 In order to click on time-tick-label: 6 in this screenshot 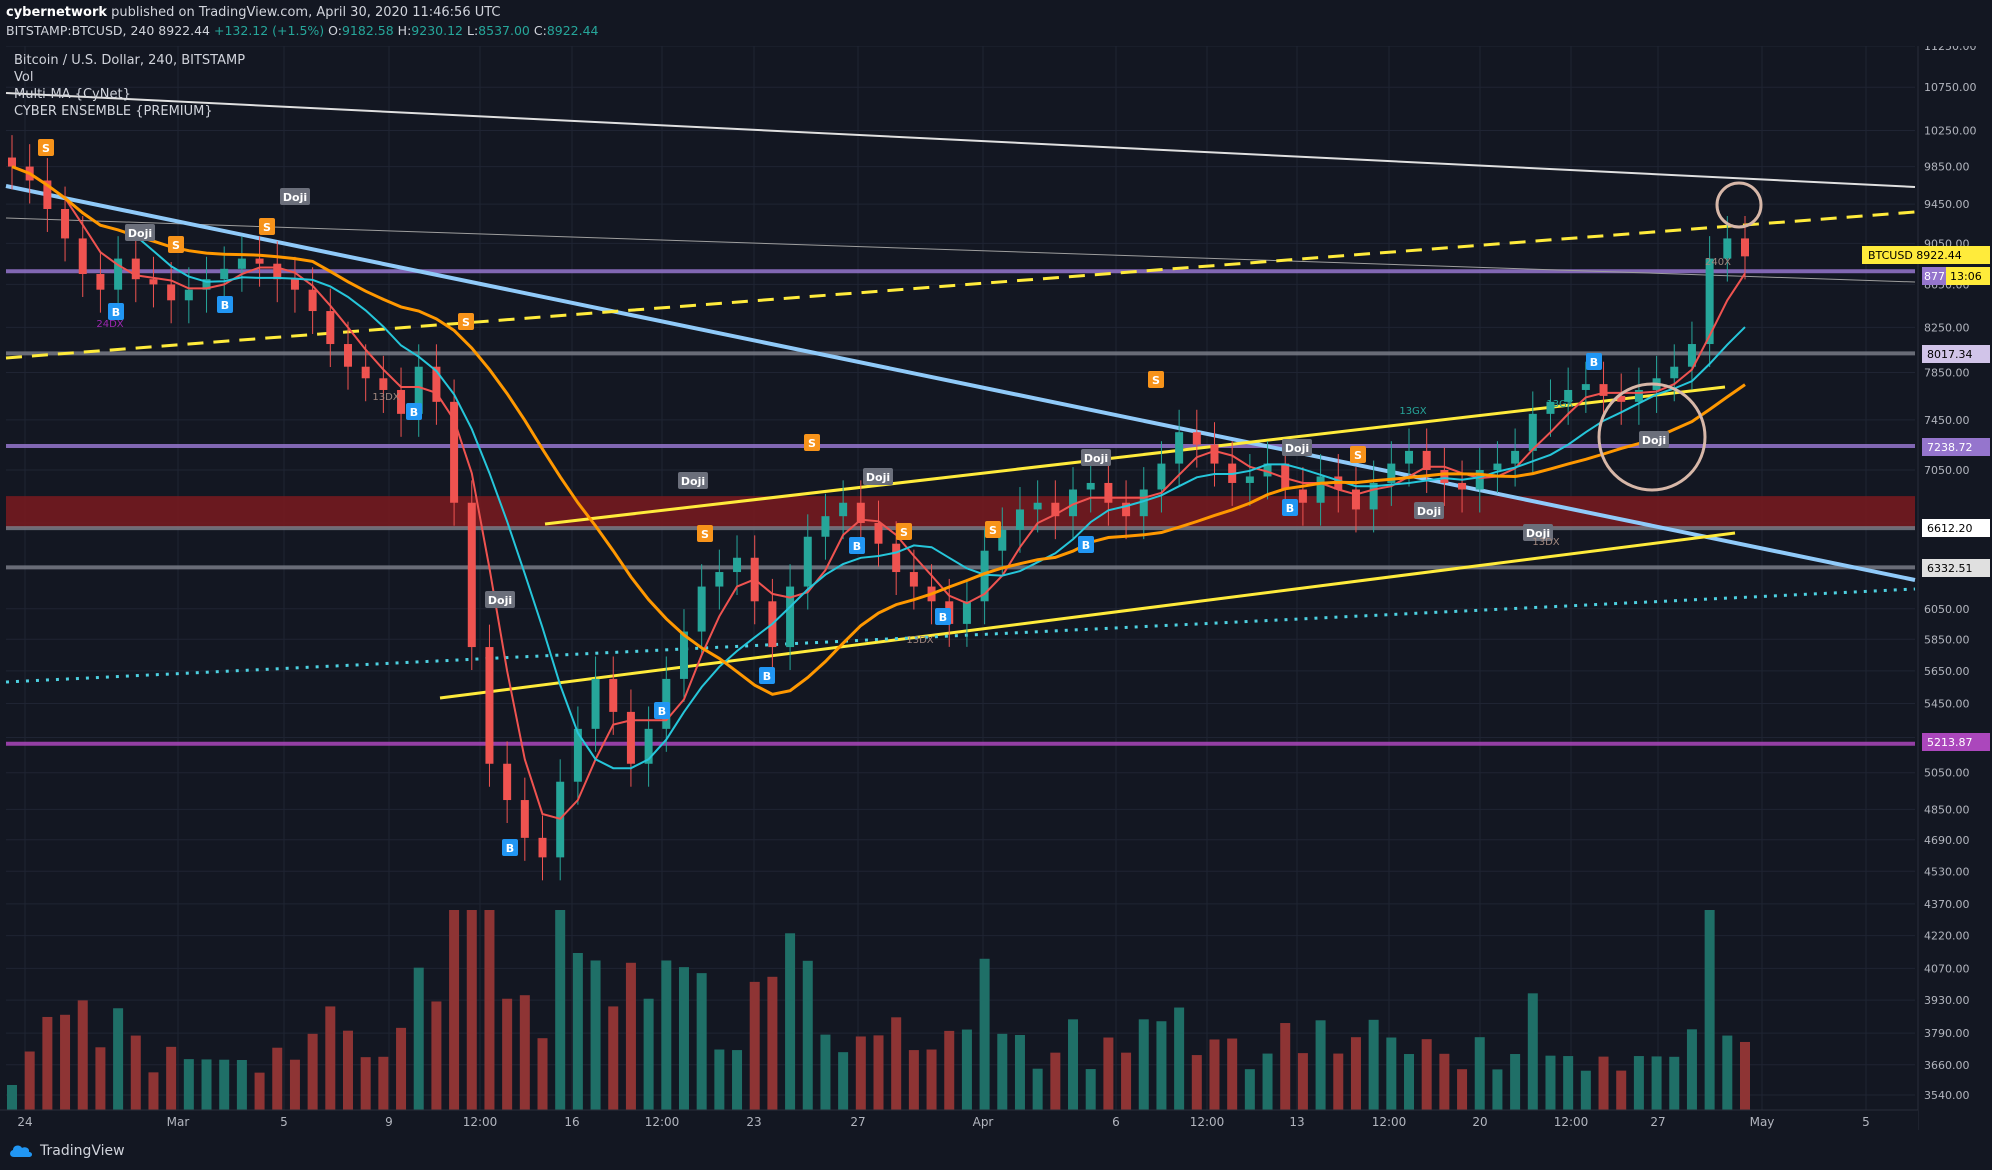, I will do `click(1116, 1122)`.